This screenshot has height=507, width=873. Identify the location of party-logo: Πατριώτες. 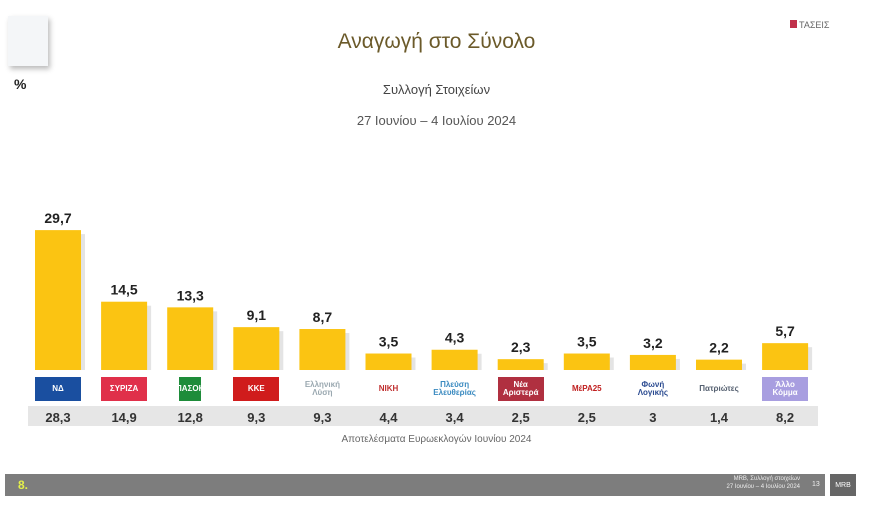
(719, 388).